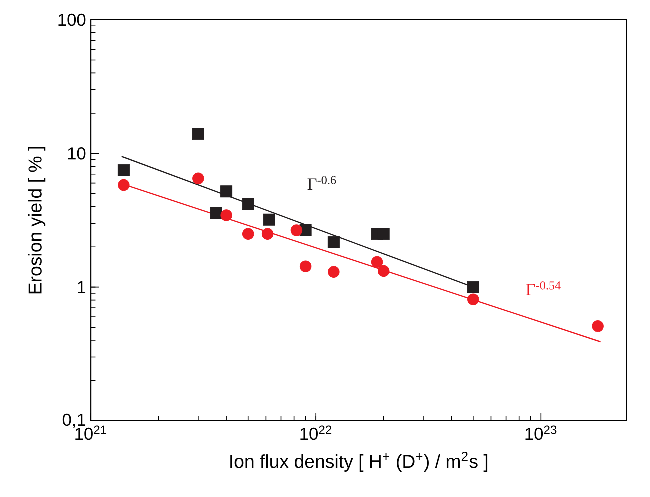  What do you see at coordinates (322, 183) in the screenshot?
I see `annotation: Γ$^{-0.6}$` at bounding box center [322, 183].